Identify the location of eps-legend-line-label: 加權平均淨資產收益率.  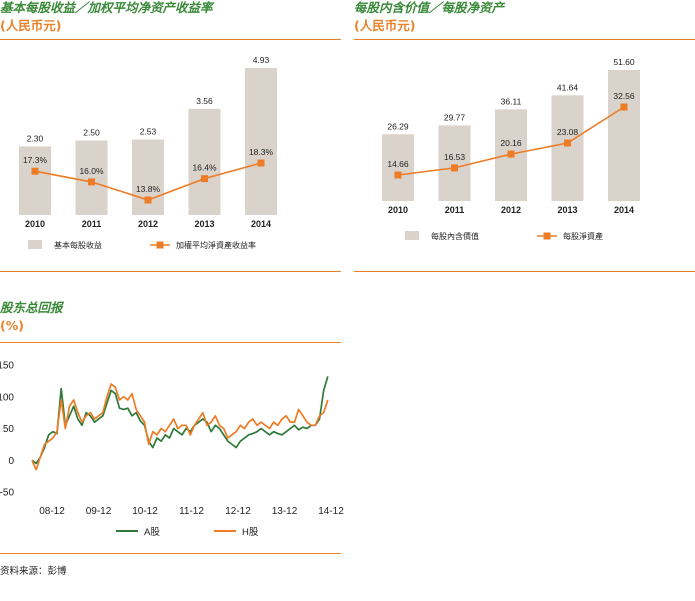
(216, 245).